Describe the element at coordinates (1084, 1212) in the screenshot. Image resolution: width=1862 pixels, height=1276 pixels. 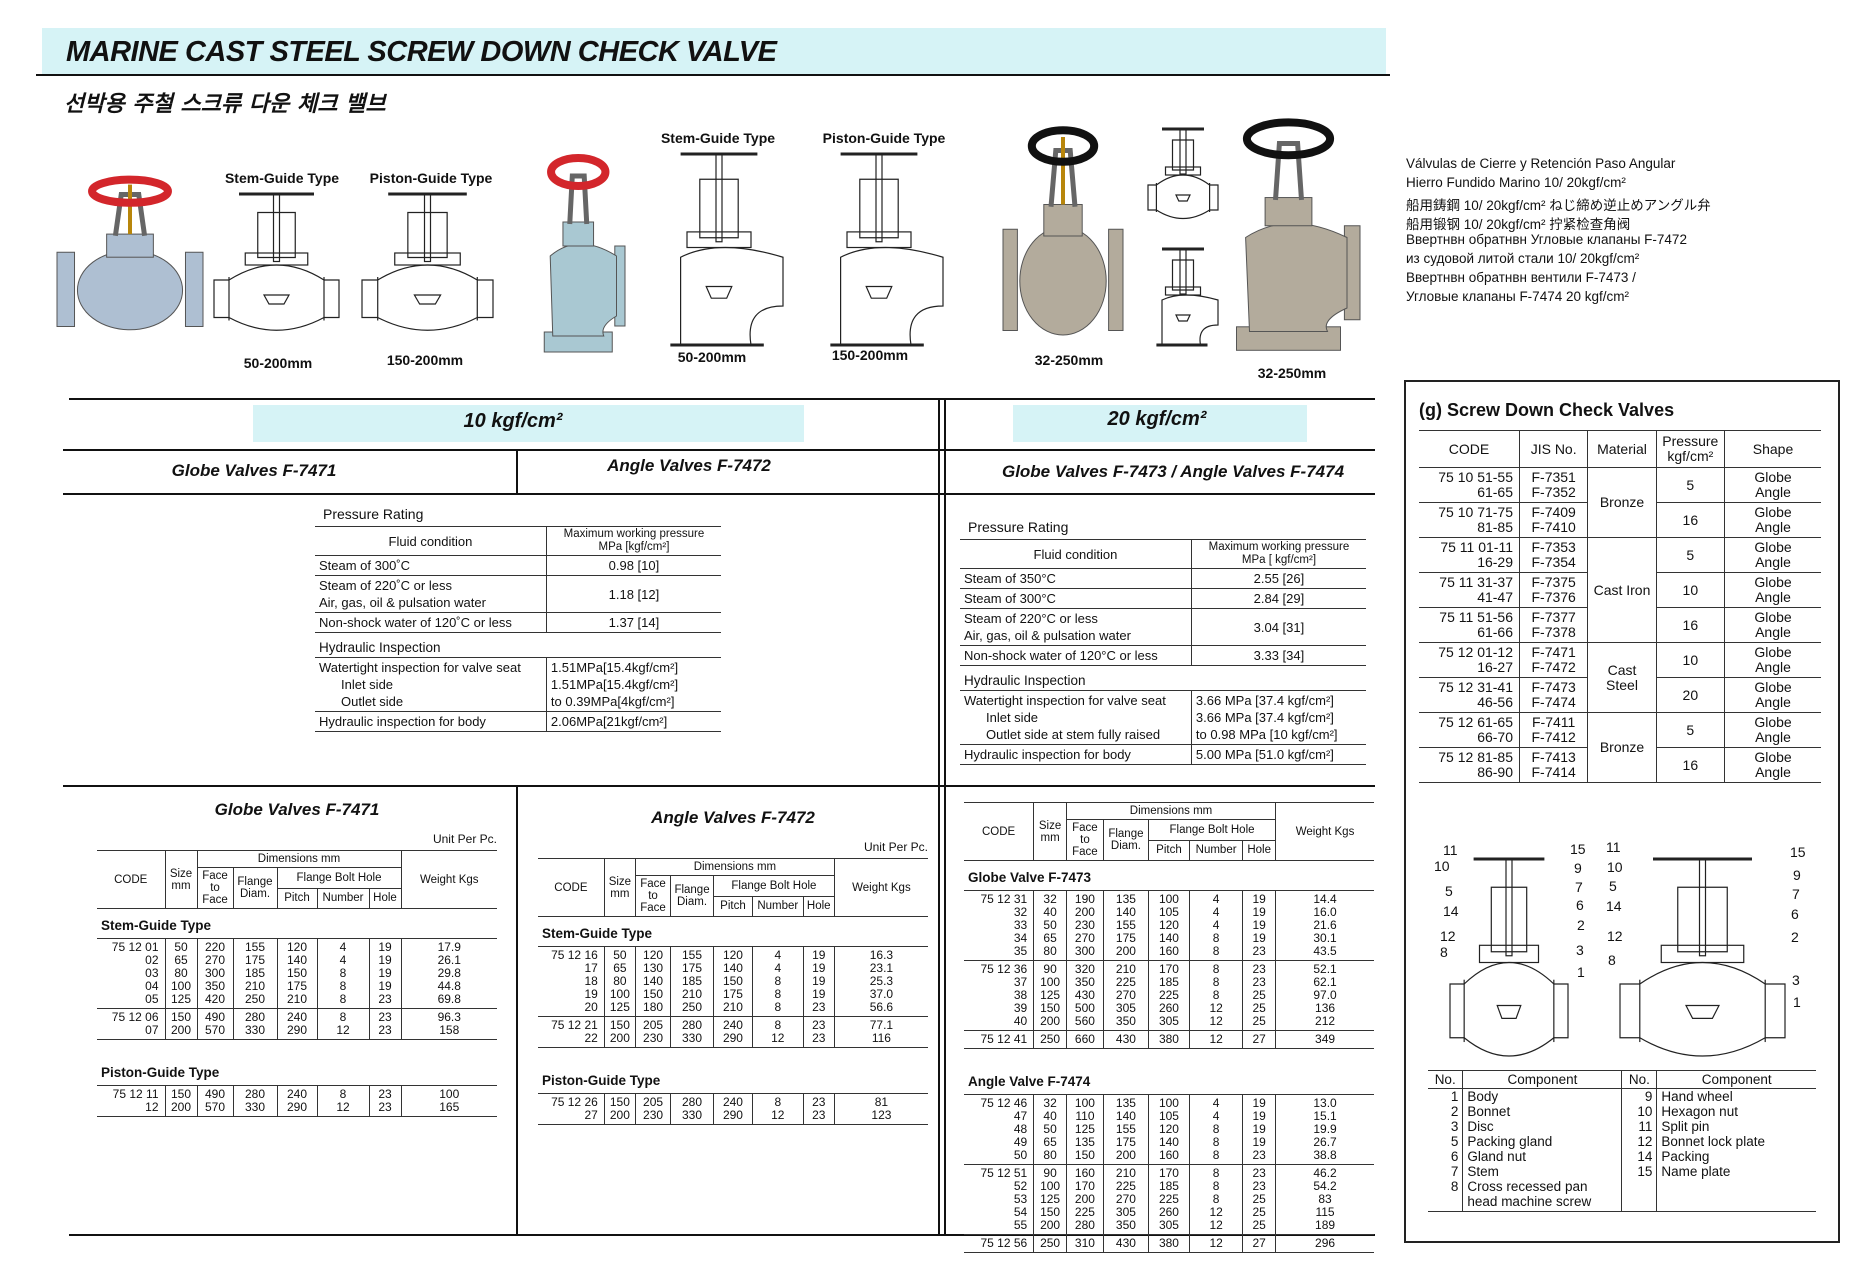
I see `data-cell: 225` at that location.